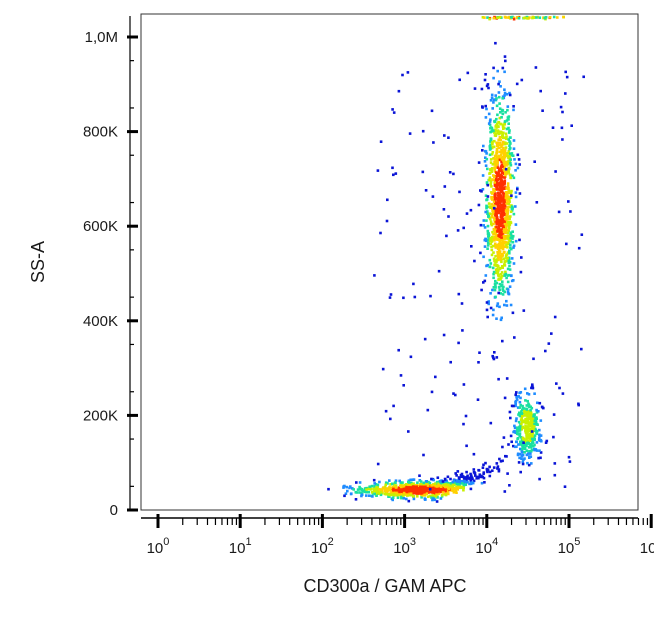  Describe the element at coordinates (100, 132) in the screenshot. I see `y-tick-label: 800K` at that location.